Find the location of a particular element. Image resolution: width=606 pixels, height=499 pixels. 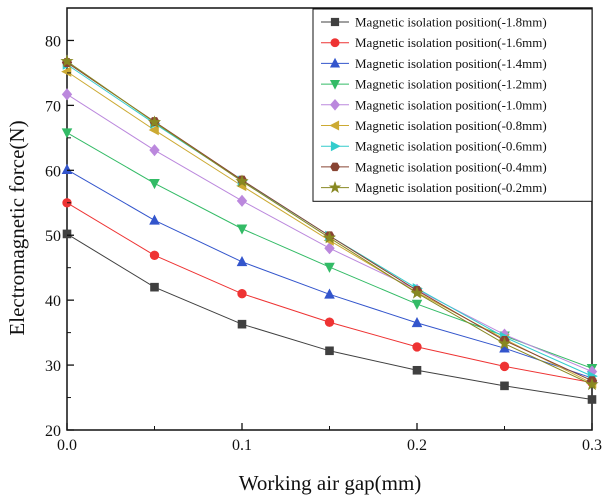

y-tick-label: 40 is located at coordinates (53, 301).